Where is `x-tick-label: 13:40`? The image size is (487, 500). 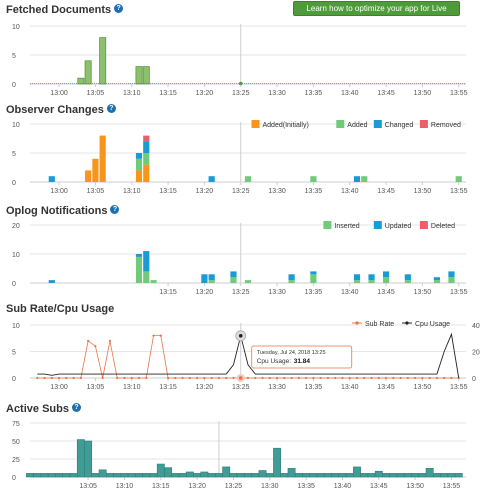 x-tick-label: 13:40 is located at coordinates (350, 292).